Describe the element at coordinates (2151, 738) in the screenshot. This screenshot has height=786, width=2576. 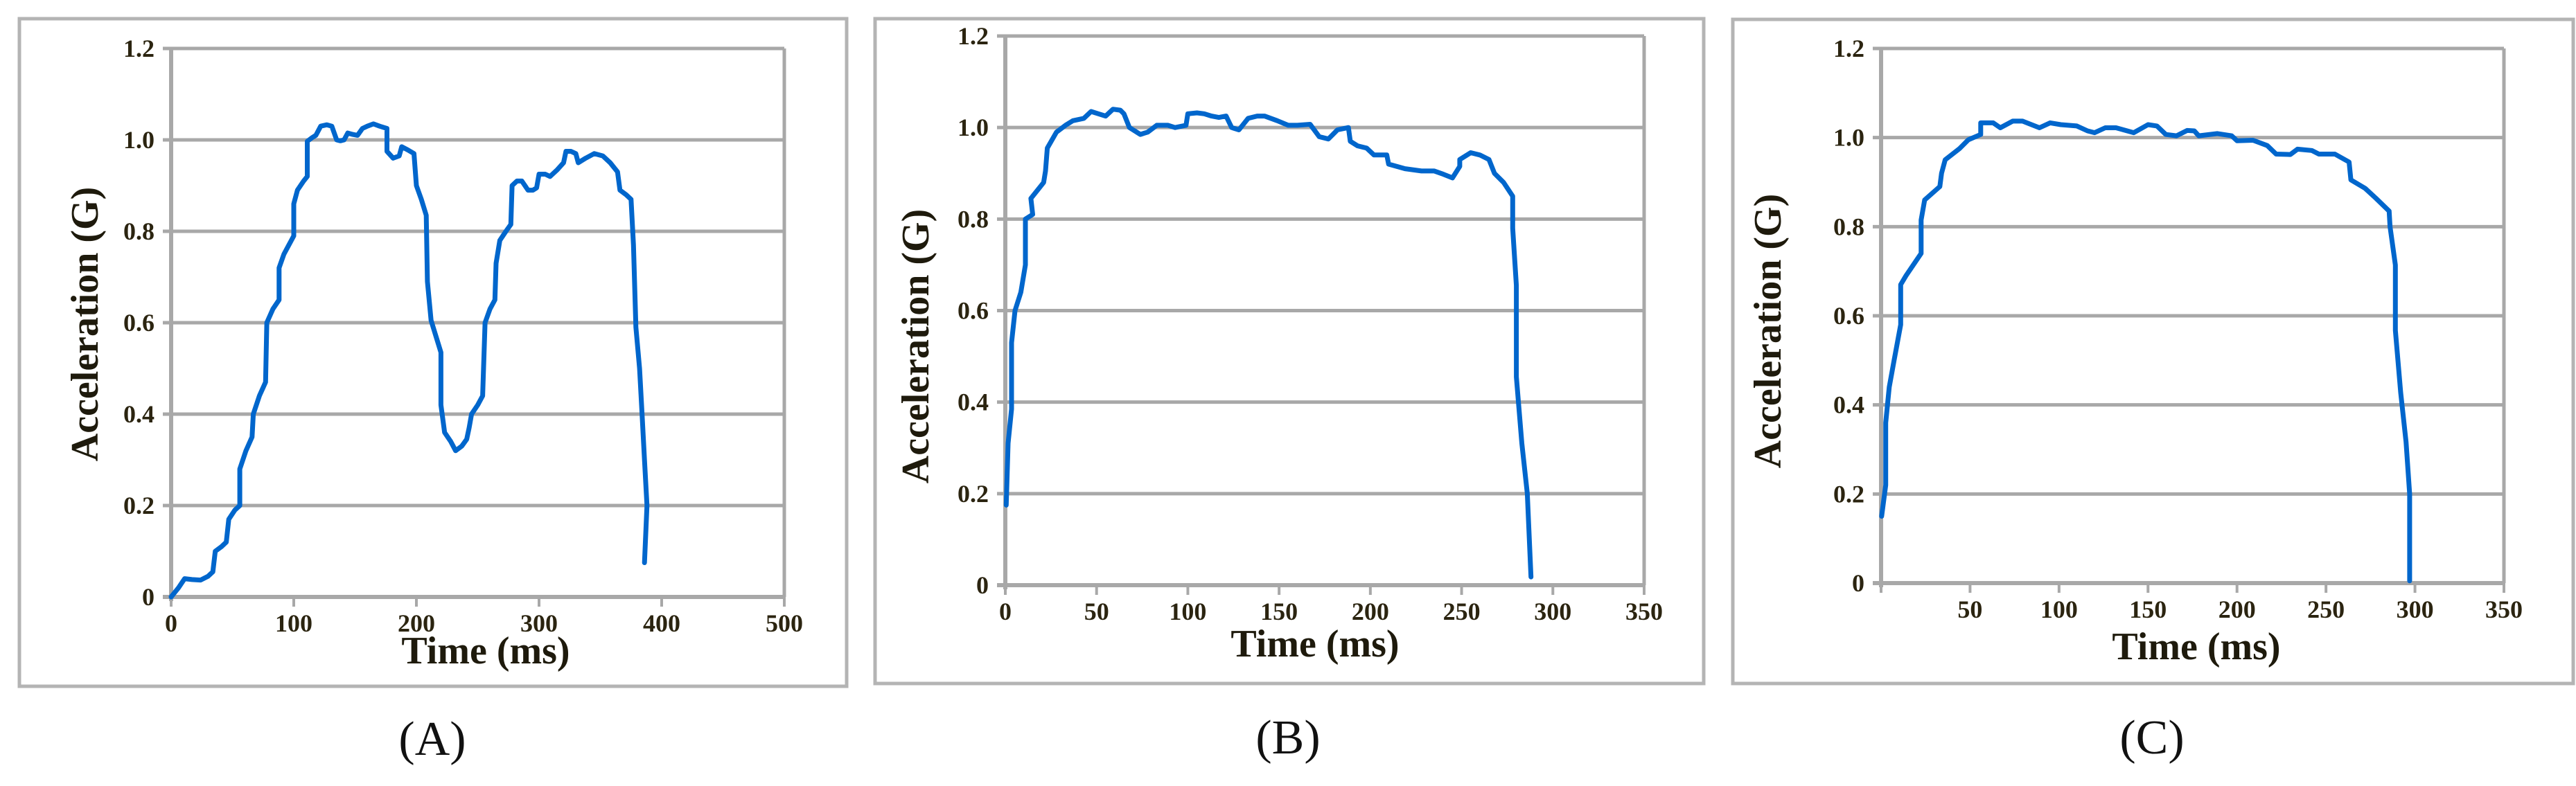
I see `panel-caption-c: (C)` at that location.